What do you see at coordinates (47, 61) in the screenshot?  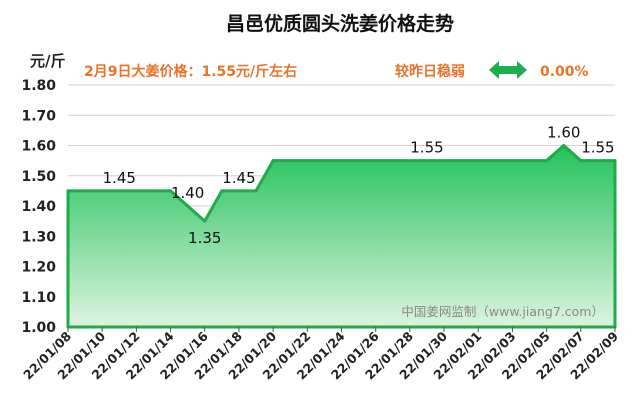 I see `y-axis-unit-label: 元/斤` at bounding box center [47, 61].